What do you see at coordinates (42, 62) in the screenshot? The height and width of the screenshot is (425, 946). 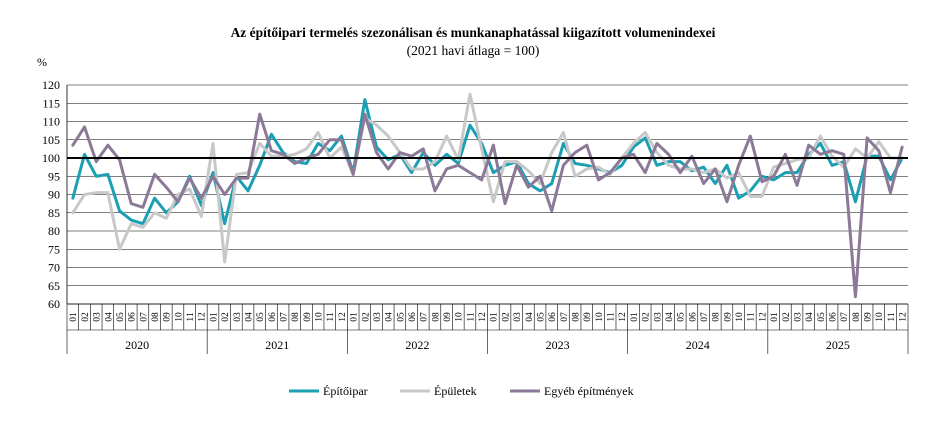 I see `y-axis-unit: %` at bounding box center [42, 62].